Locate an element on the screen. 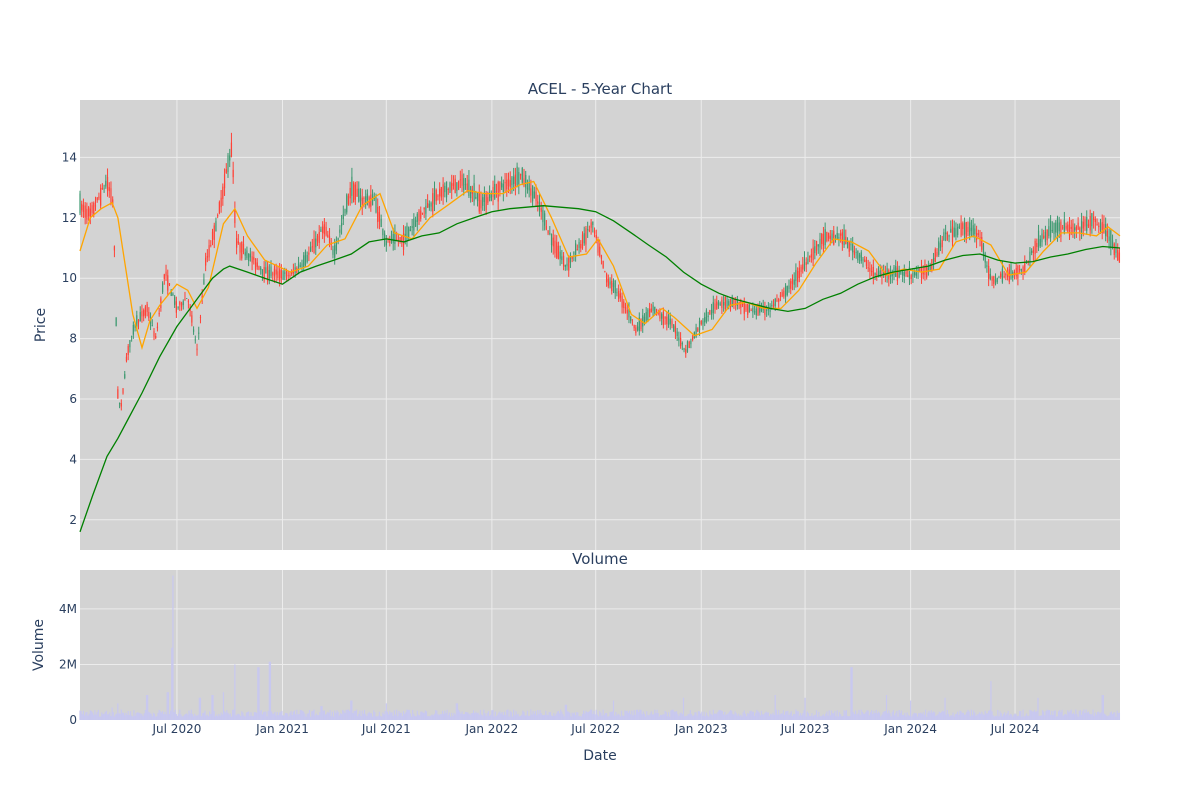 The height and width of the screenshot is (804, 1200). x-tick-3: Jan 2022 is located at coordinates (491, 729).